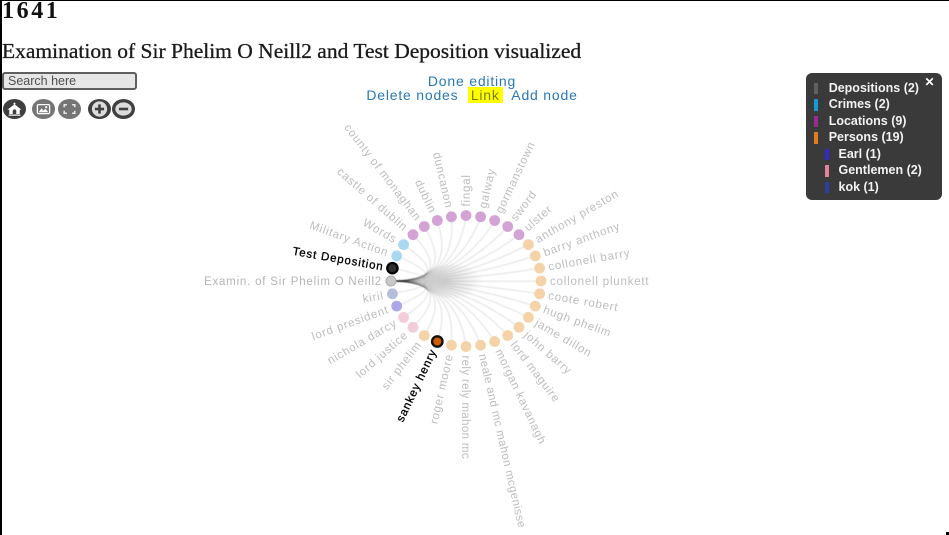 The image size is (949, 535). I want to click on svg-text: galway, so click(488, 188).